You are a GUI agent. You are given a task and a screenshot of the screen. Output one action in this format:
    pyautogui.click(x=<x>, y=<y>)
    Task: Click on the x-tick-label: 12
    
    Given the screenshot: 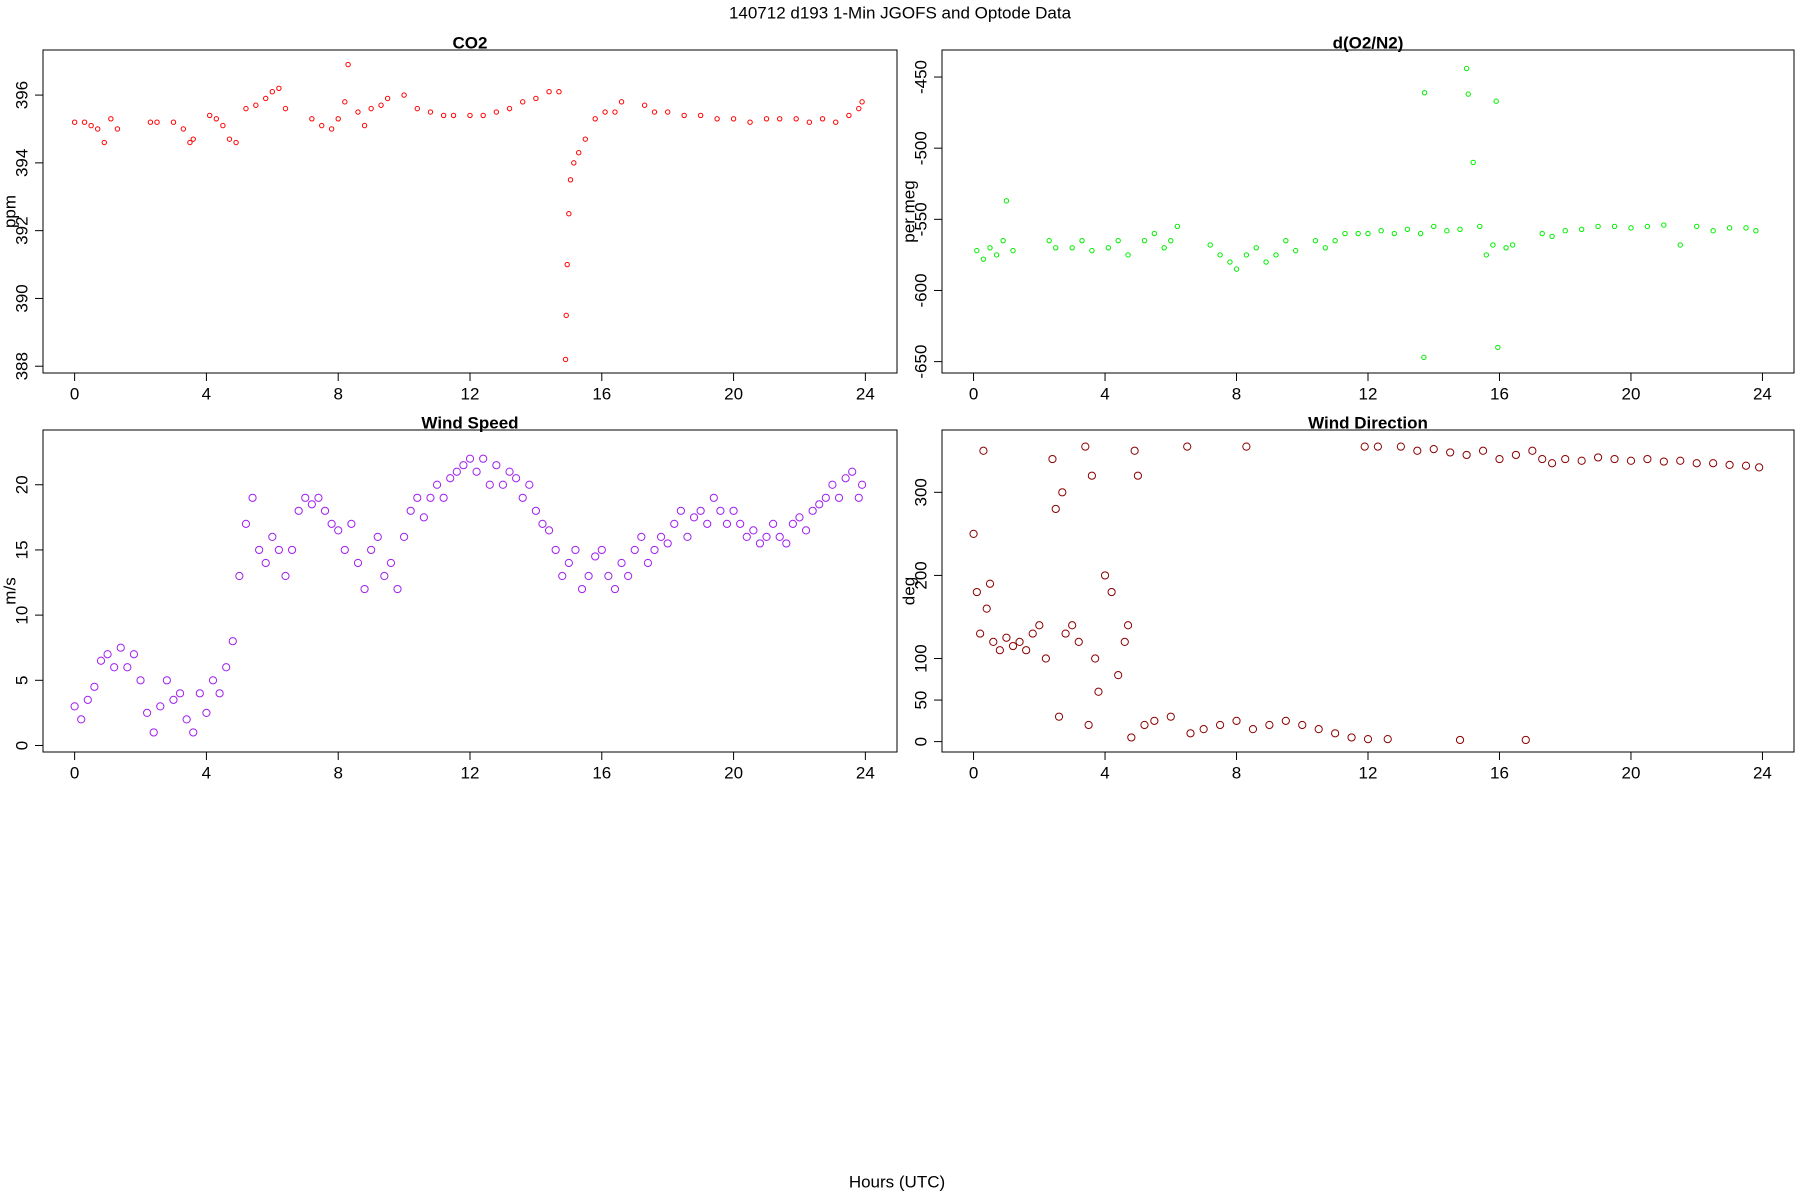 What is the action you would take?
    pyautogui.click(x=470, y=772)
    